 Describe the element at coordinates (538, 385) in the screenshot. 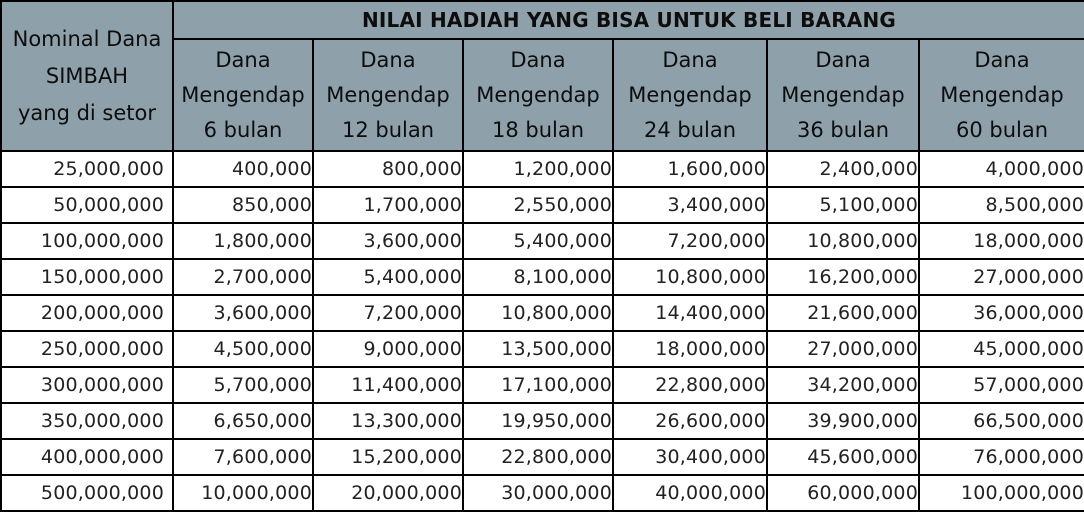

I see `prize-value-cell: 17,100,000` at that location.